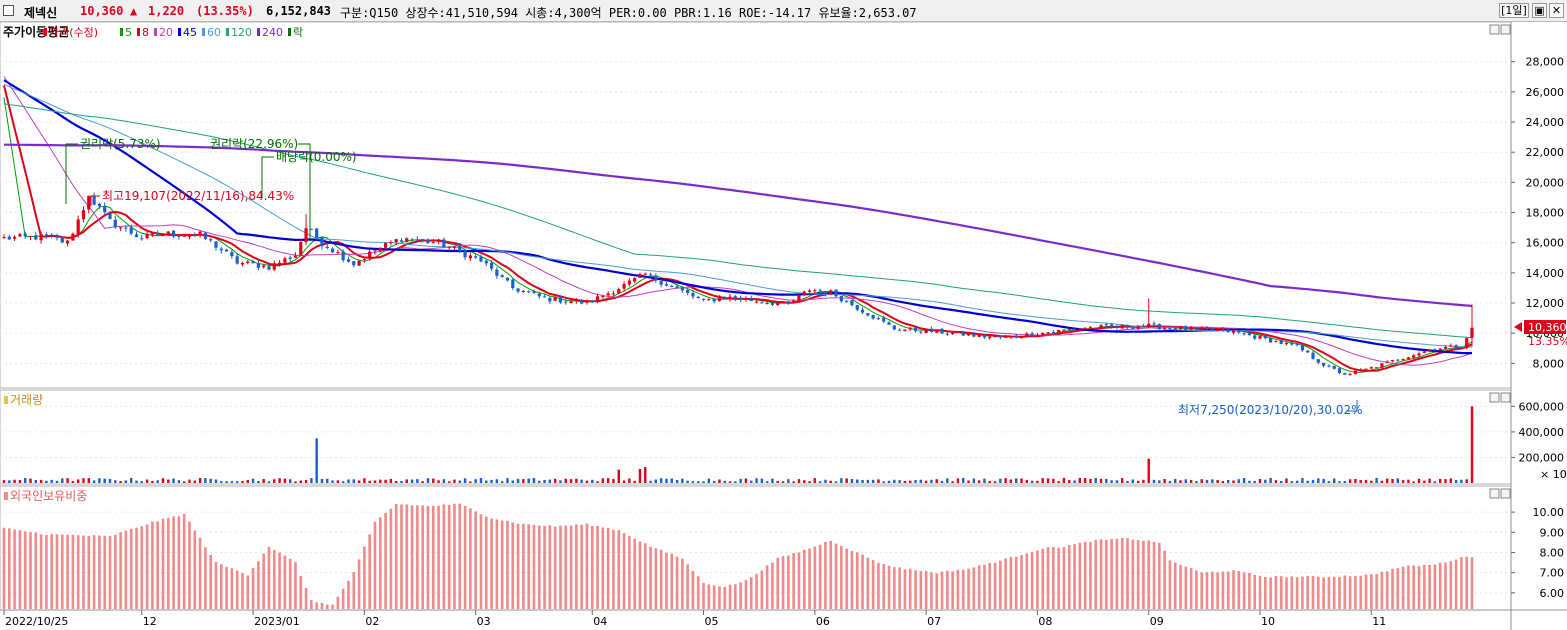 This screenshot has width=1567, height=630. Describe the element at coordinates (1494, 493) in the screenshot. I see `foreign-panel-minimize-icon` at that location.